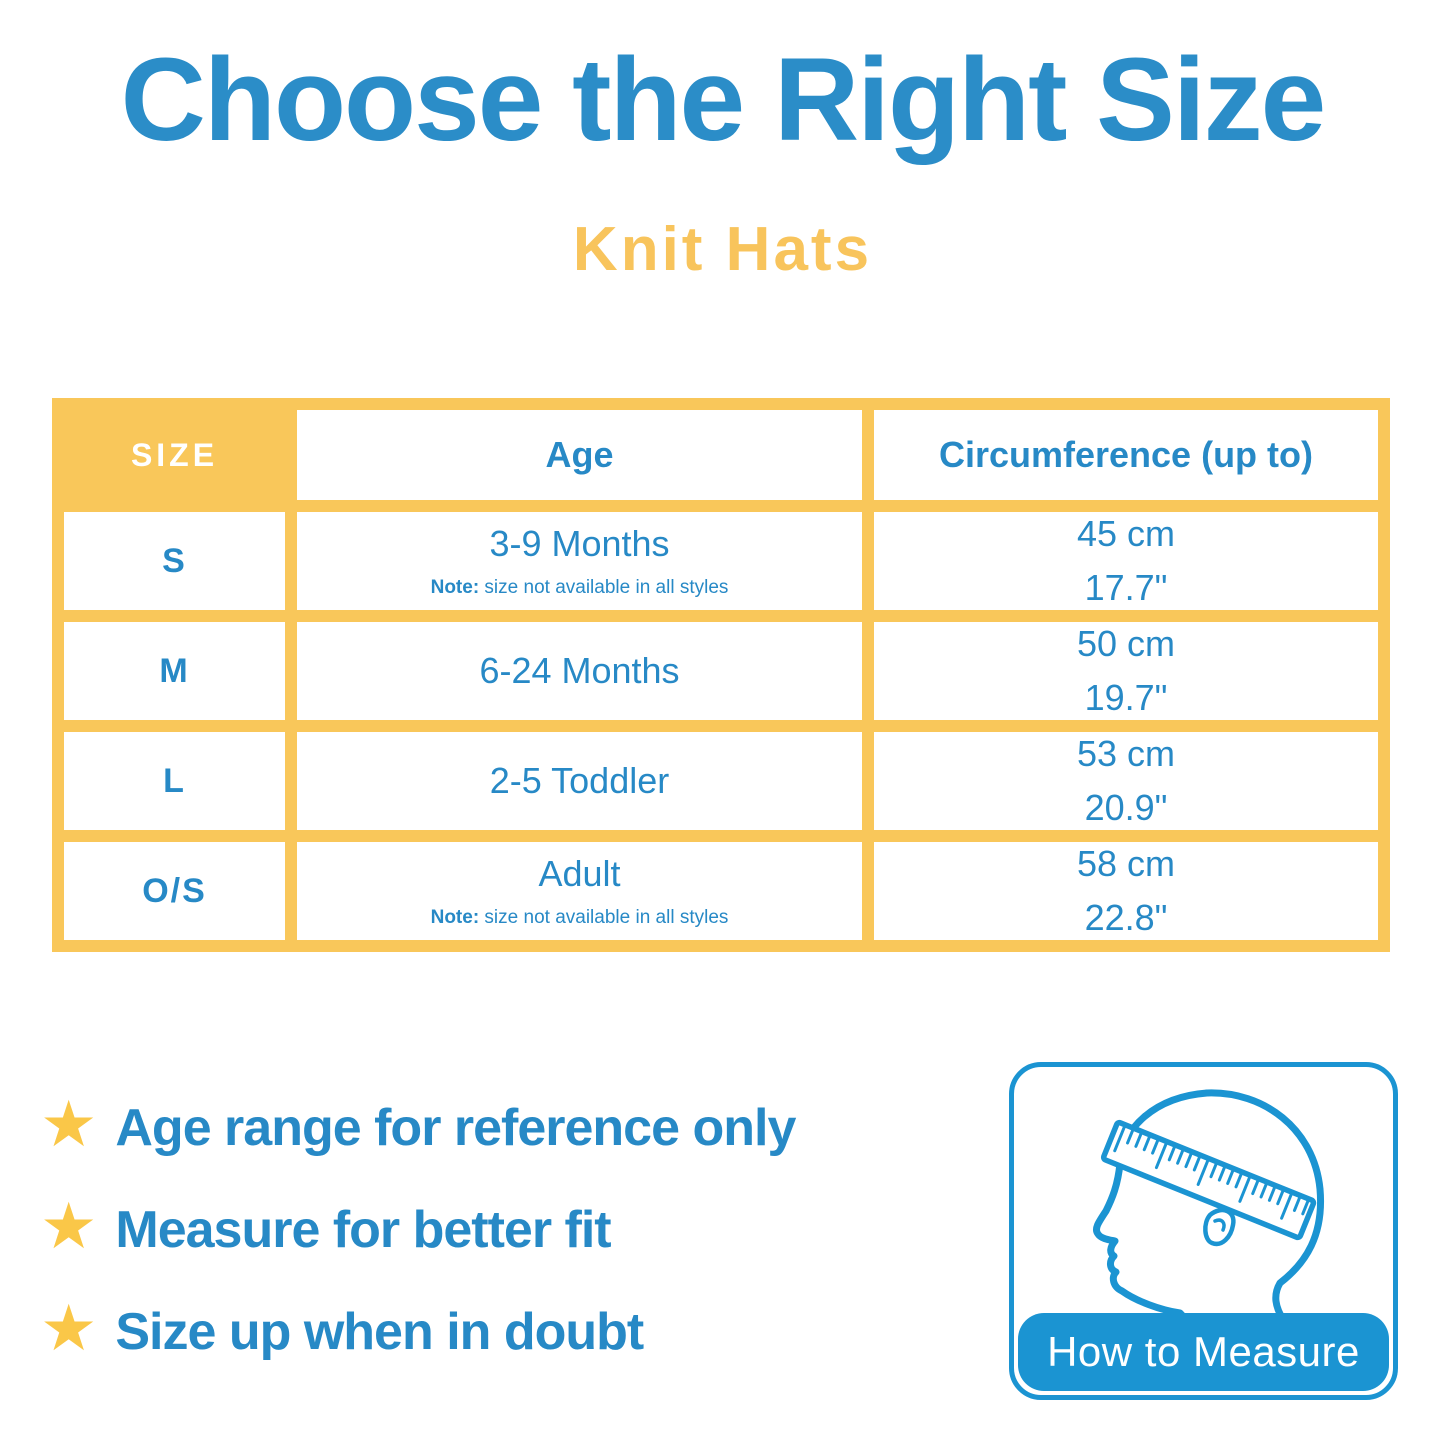  I want to click on bullet-text: Age range for reference only, so click(455, 1128).